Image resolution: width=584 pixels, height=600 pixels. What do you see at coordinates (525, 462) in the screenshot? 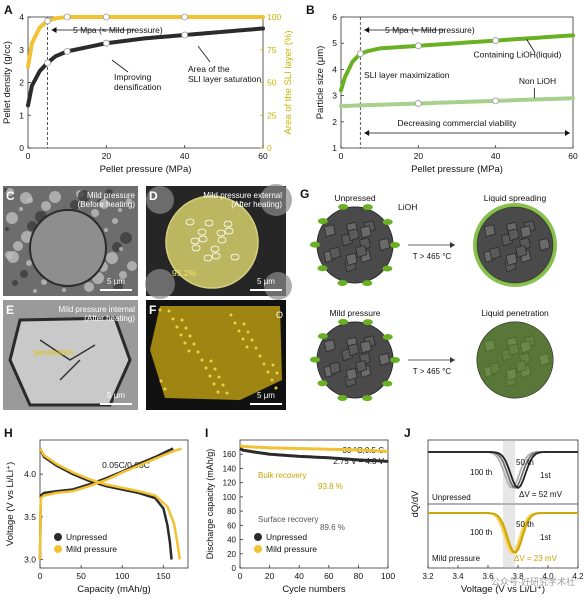
I see `cycle-label-top-j-1: 50 th` at bounding box center [525, 462].